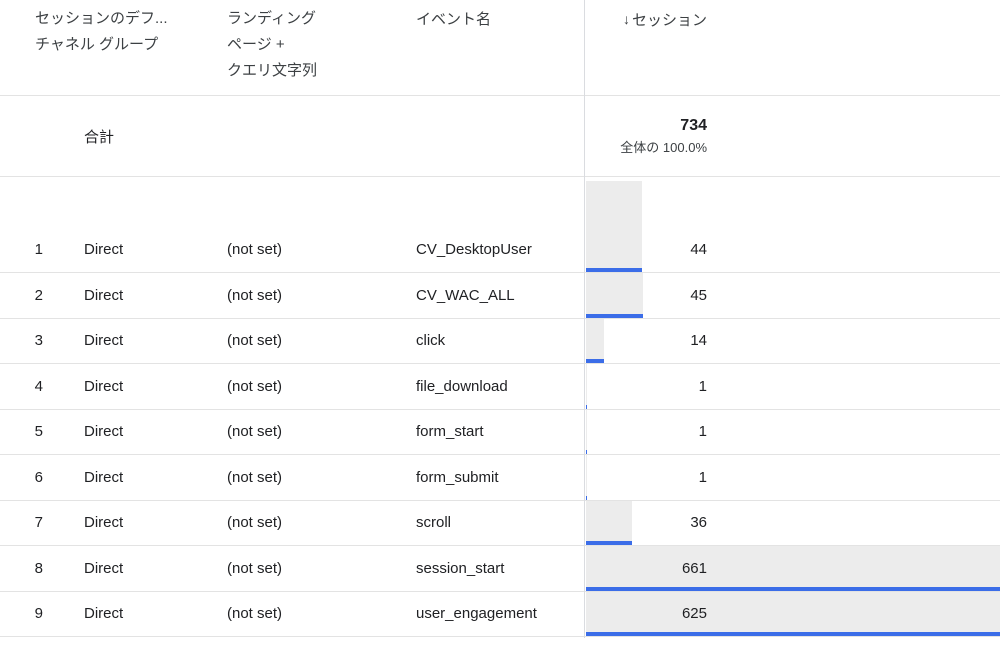 The height and width of the screenshot is (650, 1000). What do you see at coordinates (694, 613) in the screenshot?
I see `sessions-value: 625` at bounding box center [694, 613].